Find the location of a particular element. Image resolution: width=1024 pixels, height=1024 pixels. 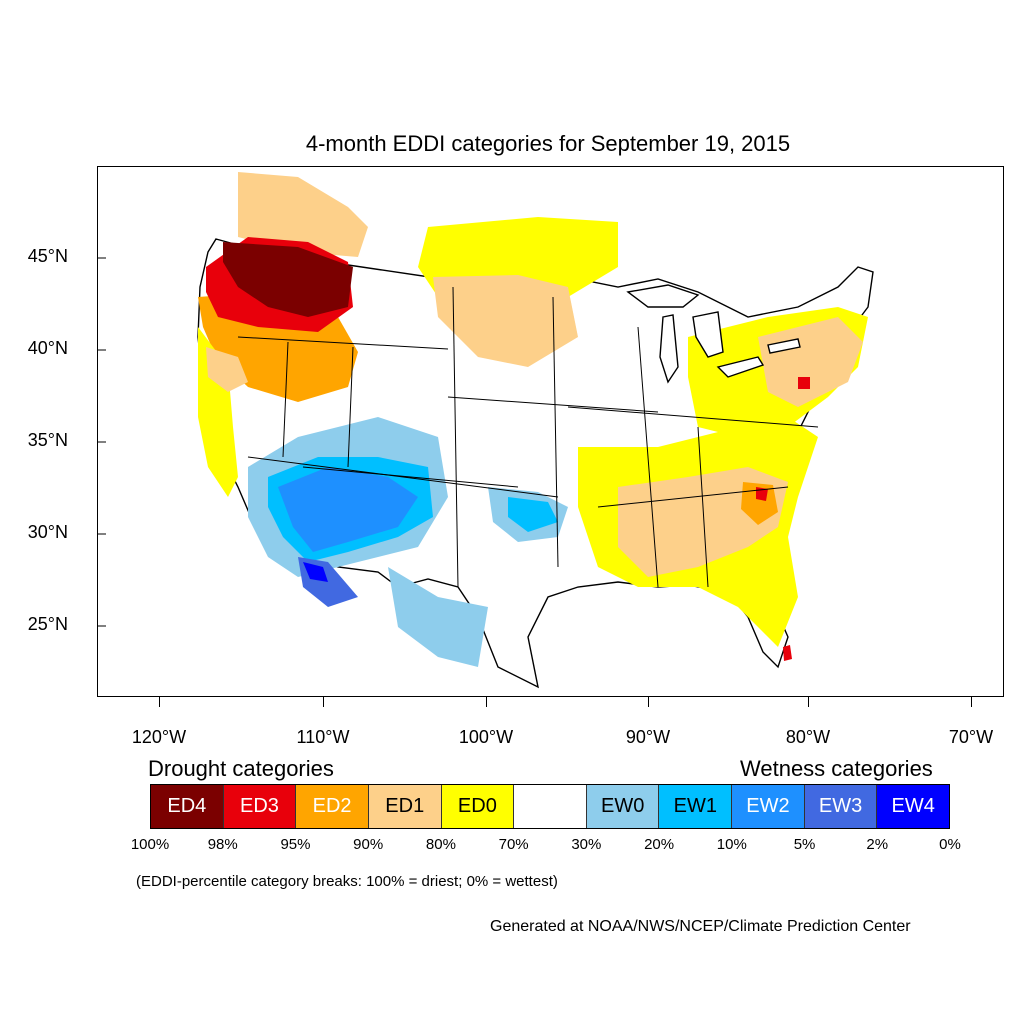

percent-break-label: 95% is located at coordinates (295, 844).